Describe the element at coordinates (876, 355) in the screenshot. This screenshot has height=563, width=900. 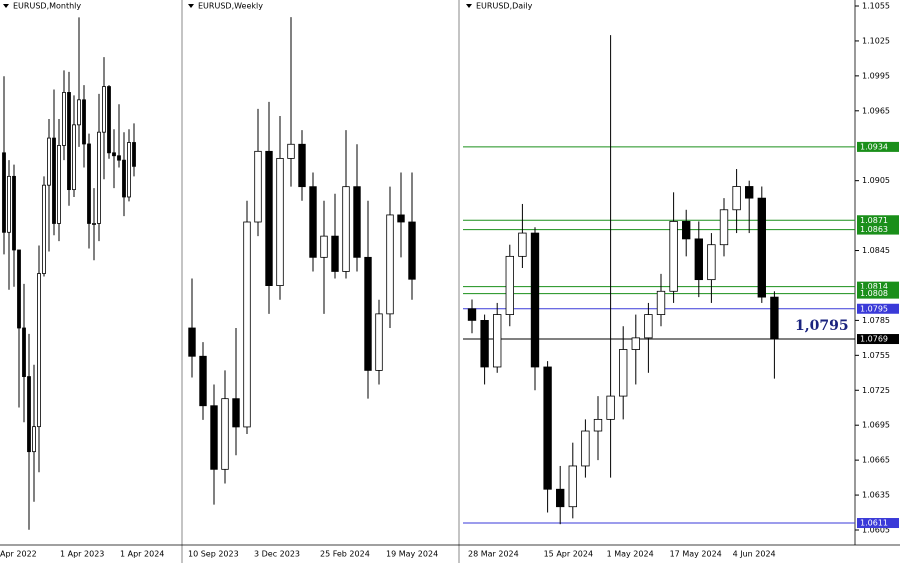
I see `y-tick-label: 1.0755` at that location.